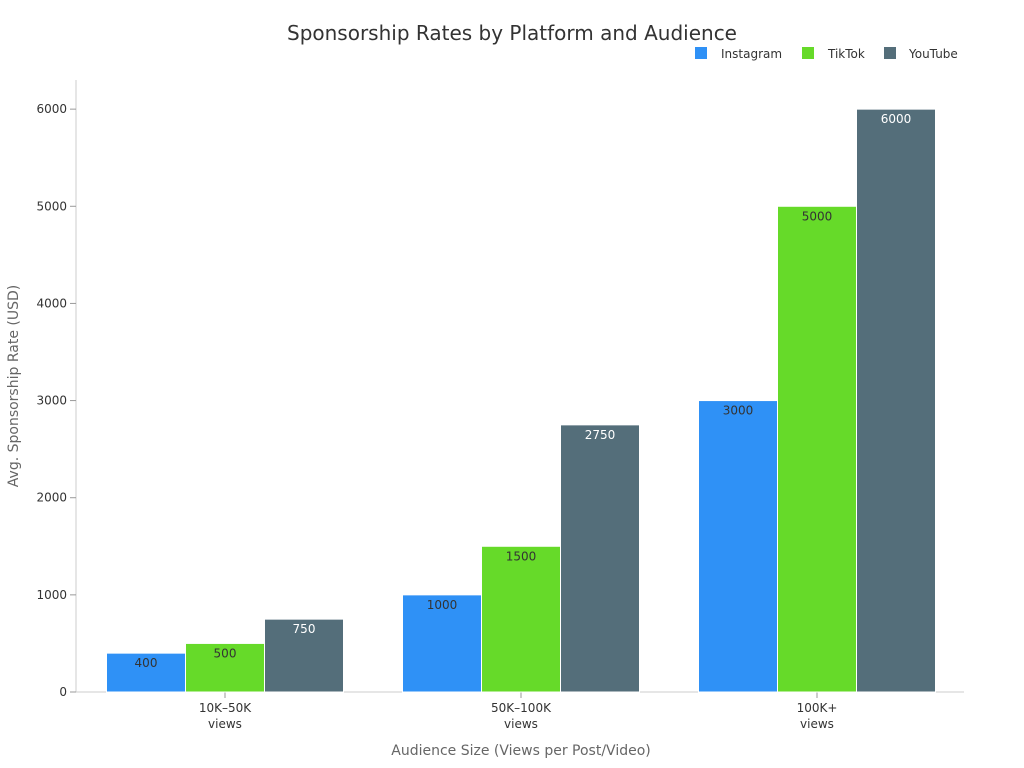  What do you see at coordinates (51, 498) in the screenshot?
I see `y-tick-label: 2000` at bounding box center [51, 498].